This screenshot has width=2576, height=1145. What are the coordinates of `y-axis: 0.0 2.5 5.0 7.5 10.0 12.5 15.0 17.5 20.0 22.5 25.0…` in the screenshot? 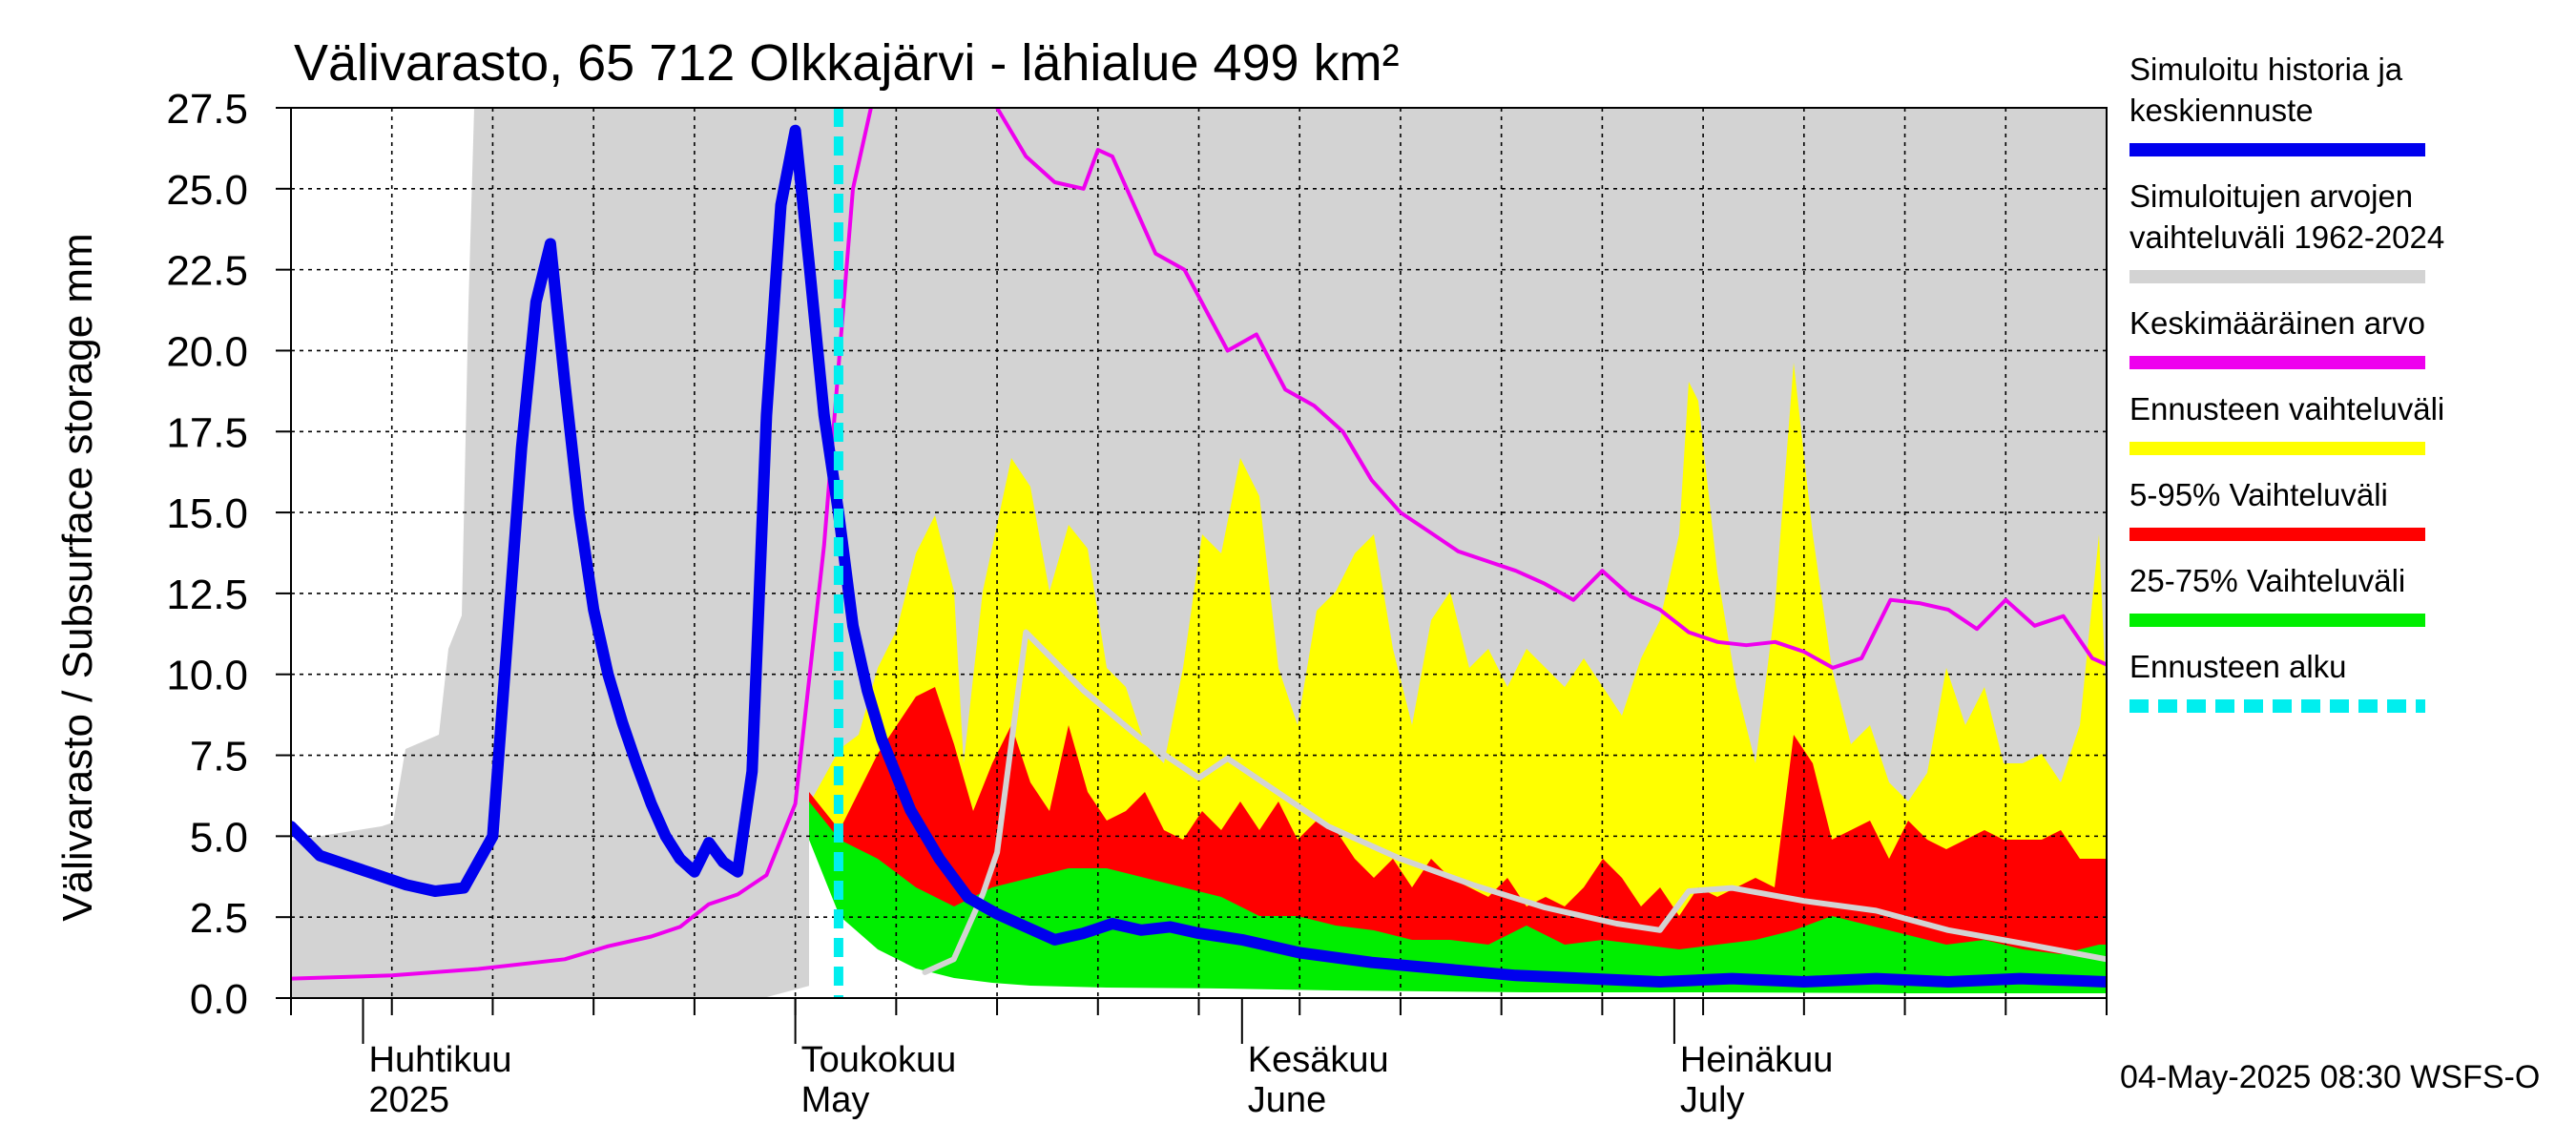 It's located at (228, 555).